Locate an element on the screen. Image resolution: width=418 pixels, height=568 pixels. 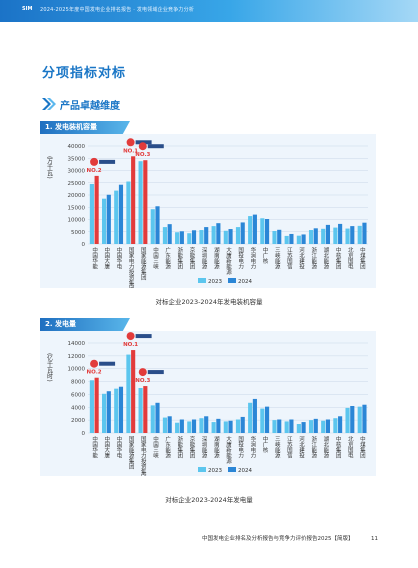
y-tick-label: 15000 is located at coordinates (77, 208).